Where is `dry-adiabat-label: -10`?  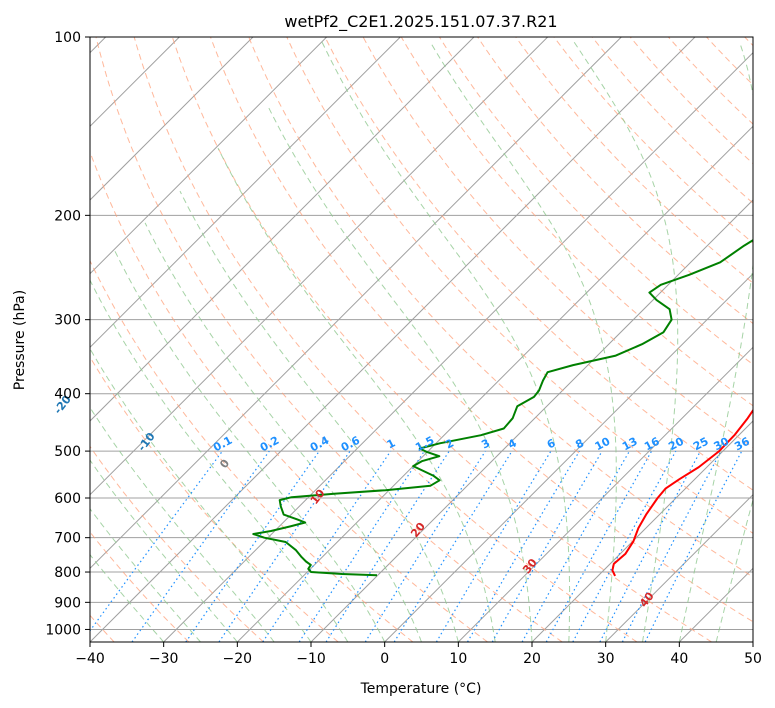 dry-adiabat-label: -10 is located at coordinates (146, 442).